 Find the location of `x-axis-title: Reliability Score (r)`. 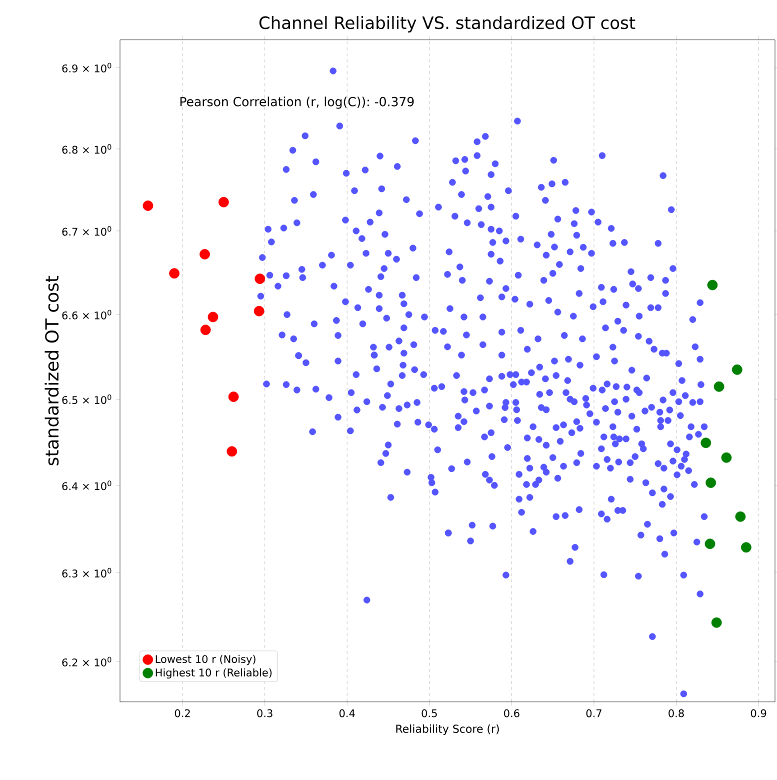

x-axis-title: Reliability Score (r) is located at coordinates (447, 730).